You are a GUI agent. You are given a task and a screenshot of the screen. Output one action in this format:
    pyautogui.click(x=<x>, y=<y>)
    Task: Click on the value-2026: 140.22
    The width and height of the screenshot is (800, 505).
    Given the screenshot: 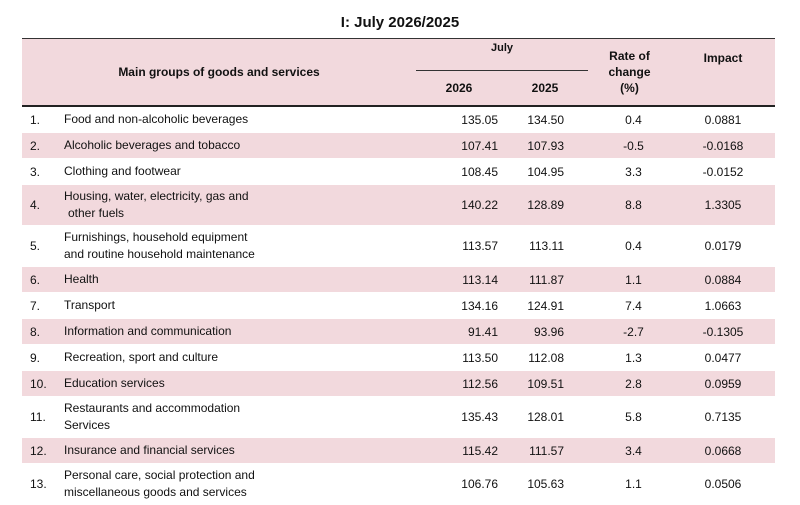 What is the action you would take?
    pyautogui.click(x=459, y=205)
    